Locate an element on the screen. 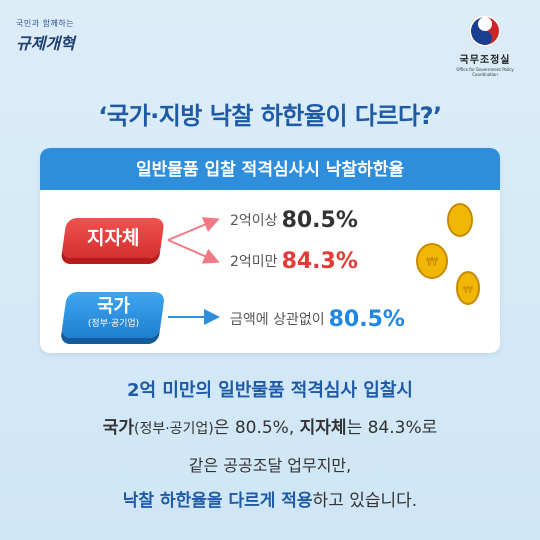 Image resolution: width=540 pixels, height=540 pixels. nation-badge-sub: (정부·공기업) is located at coordinates (113, 324).